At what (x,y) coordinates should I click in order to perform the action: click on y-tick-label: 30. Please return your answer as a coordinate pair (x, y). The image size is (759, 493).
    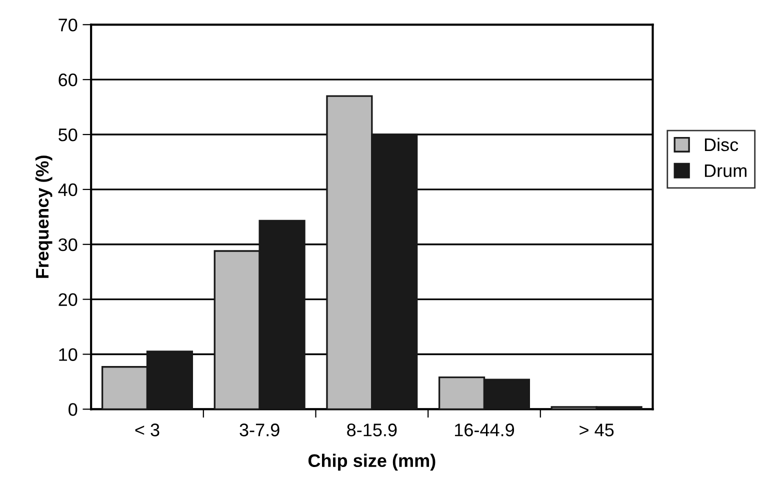
    Looking at the image, I should click on (68, 245).